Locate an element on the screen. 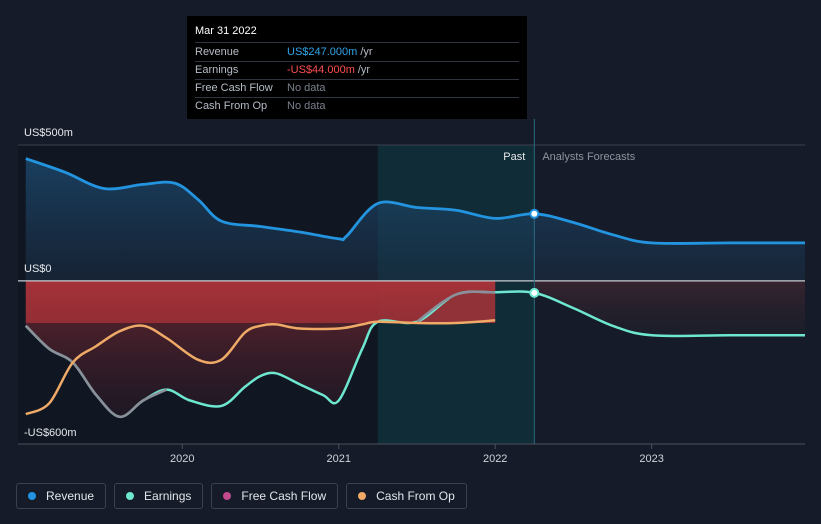  x-tick-label: 2020 is located at coordinates (182, 459).